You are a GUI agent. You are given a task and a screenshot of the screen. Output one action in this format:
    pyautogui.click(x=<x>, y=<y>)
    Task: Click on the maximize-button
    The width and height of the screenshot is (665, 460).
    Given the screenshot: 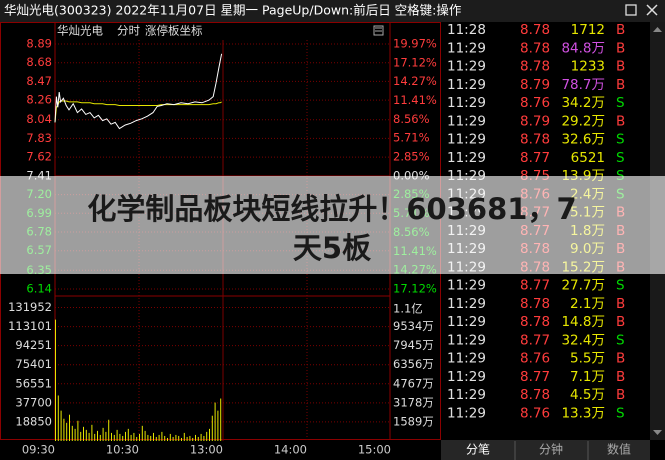 What is the action you would take?
    pyautogui.click(x=631, y=10)
    